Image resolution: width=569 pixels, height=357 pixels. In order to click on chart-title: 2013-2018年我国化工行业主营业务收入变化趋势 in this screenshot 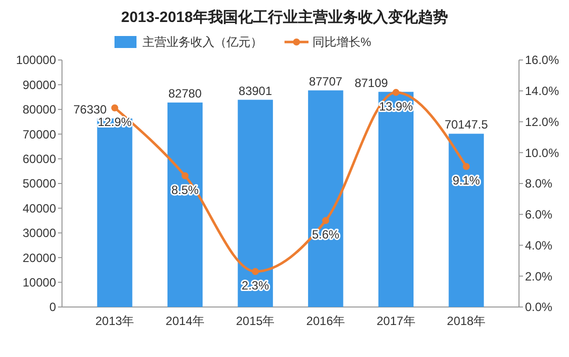, I will do `click(284, 17)`.